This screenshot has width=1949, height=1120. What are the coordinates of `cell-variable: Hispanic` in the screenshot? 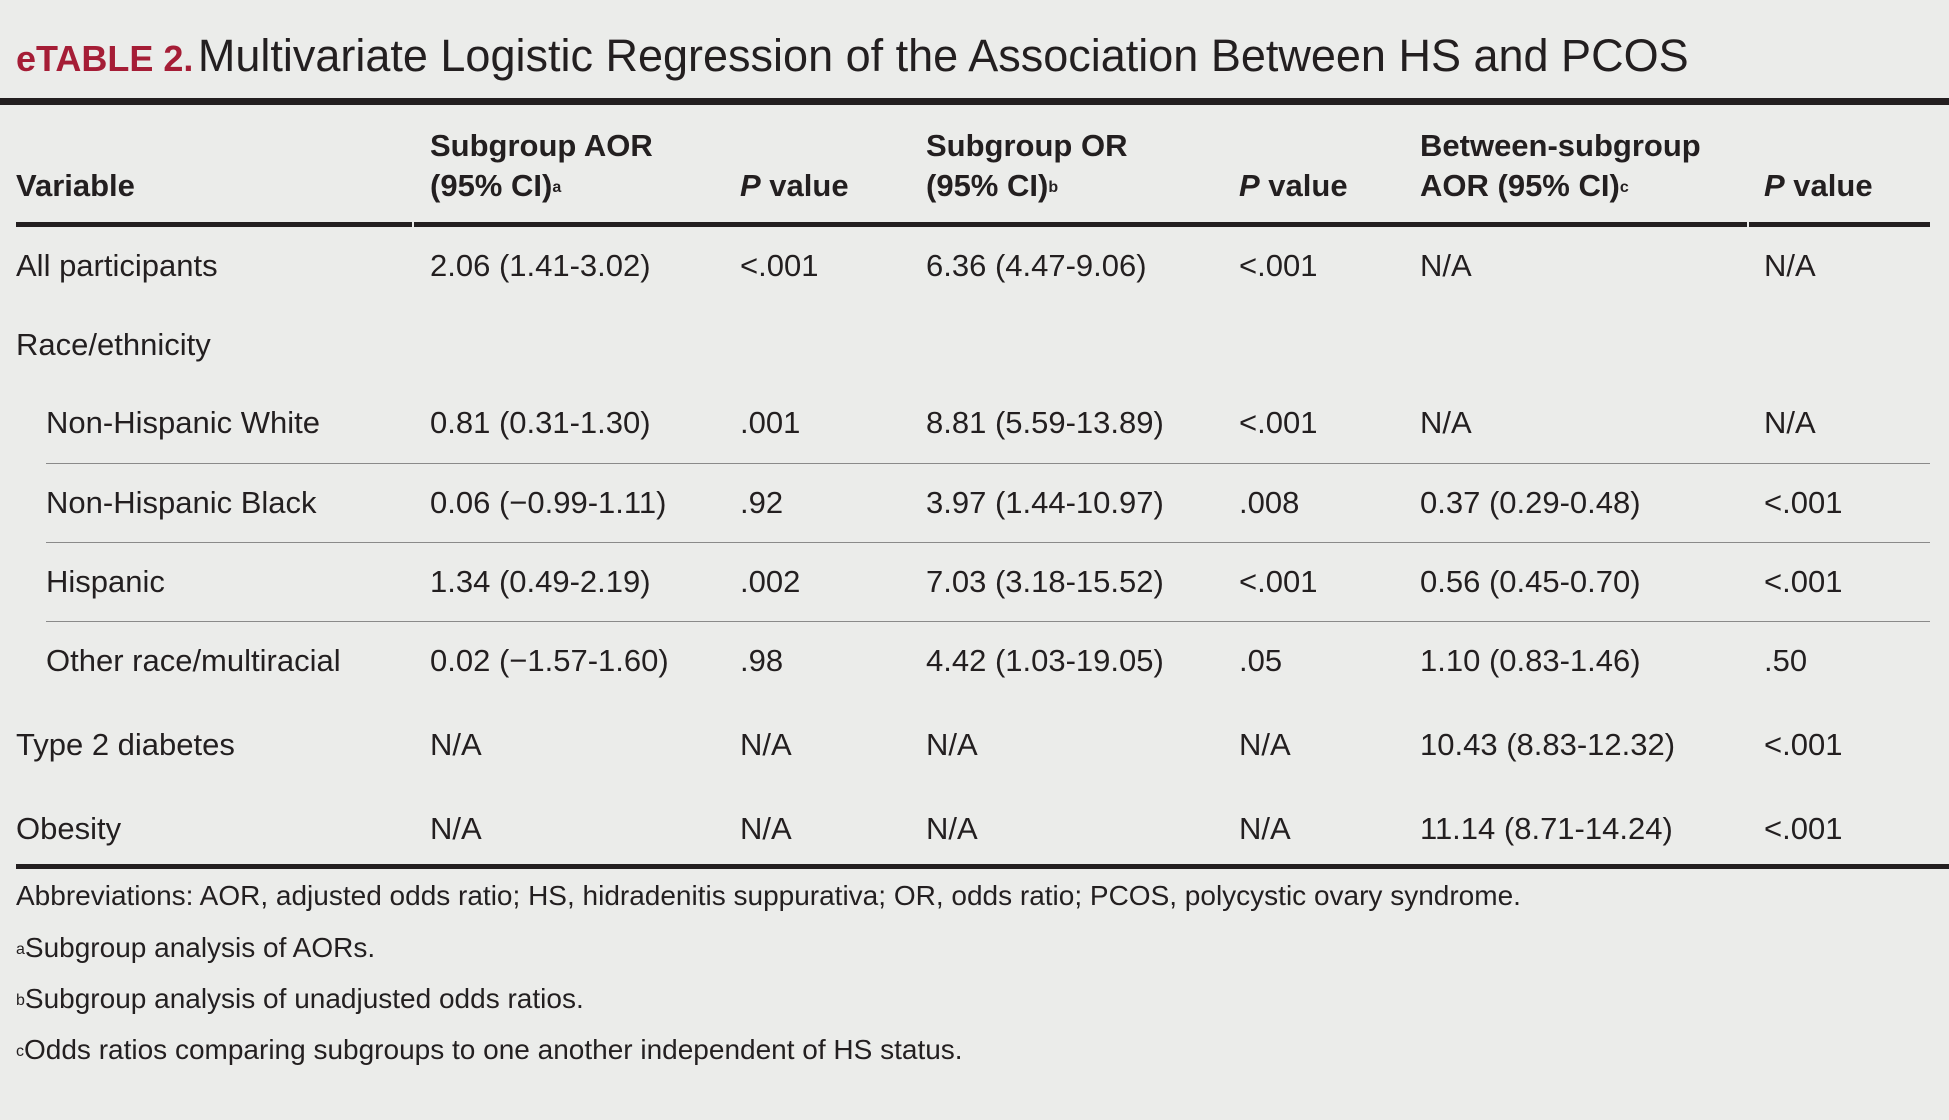 It's located at (105, 581).